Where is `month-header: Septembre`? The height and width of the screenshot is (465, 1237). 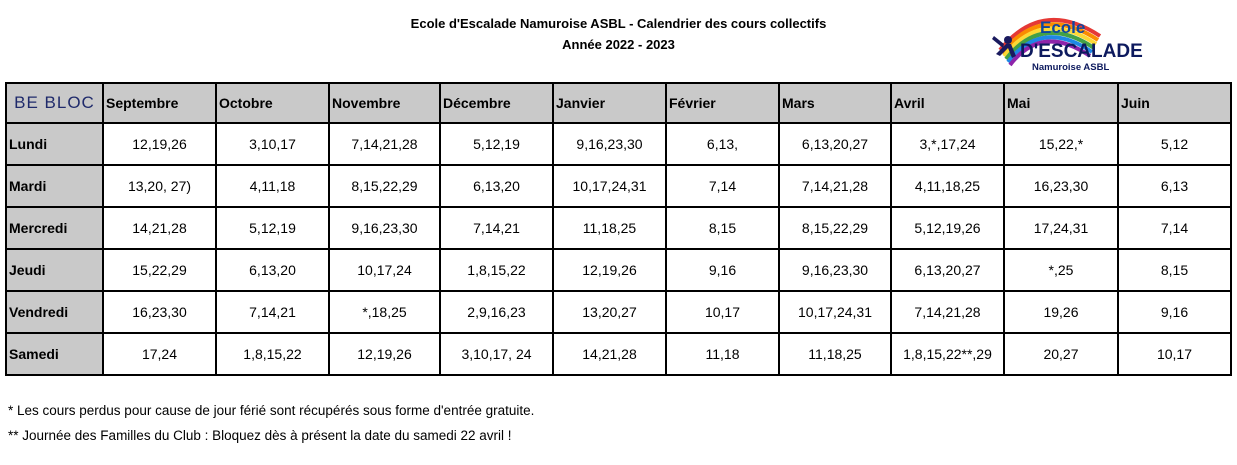 month-header: Septembre is located at coordinates (159, 103).